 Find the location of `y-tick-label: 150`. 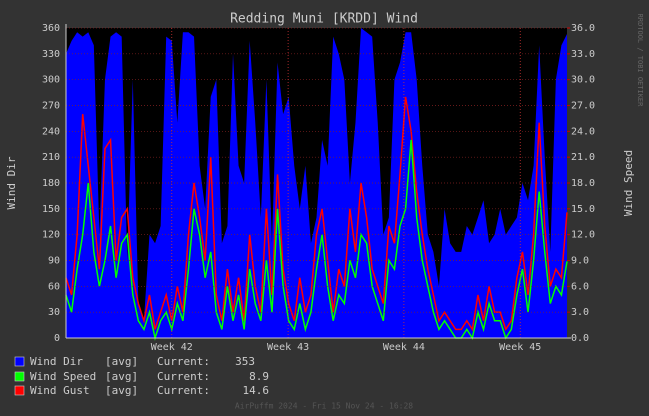

y-tick-label: 150 is located at coordinates (51, 209).